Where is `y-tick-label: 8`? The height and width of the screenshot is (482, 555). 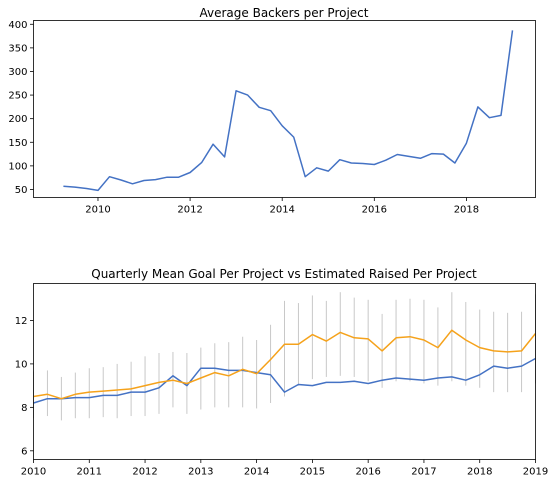 y-tick-label: 8 is located at coordinates (24, 408).